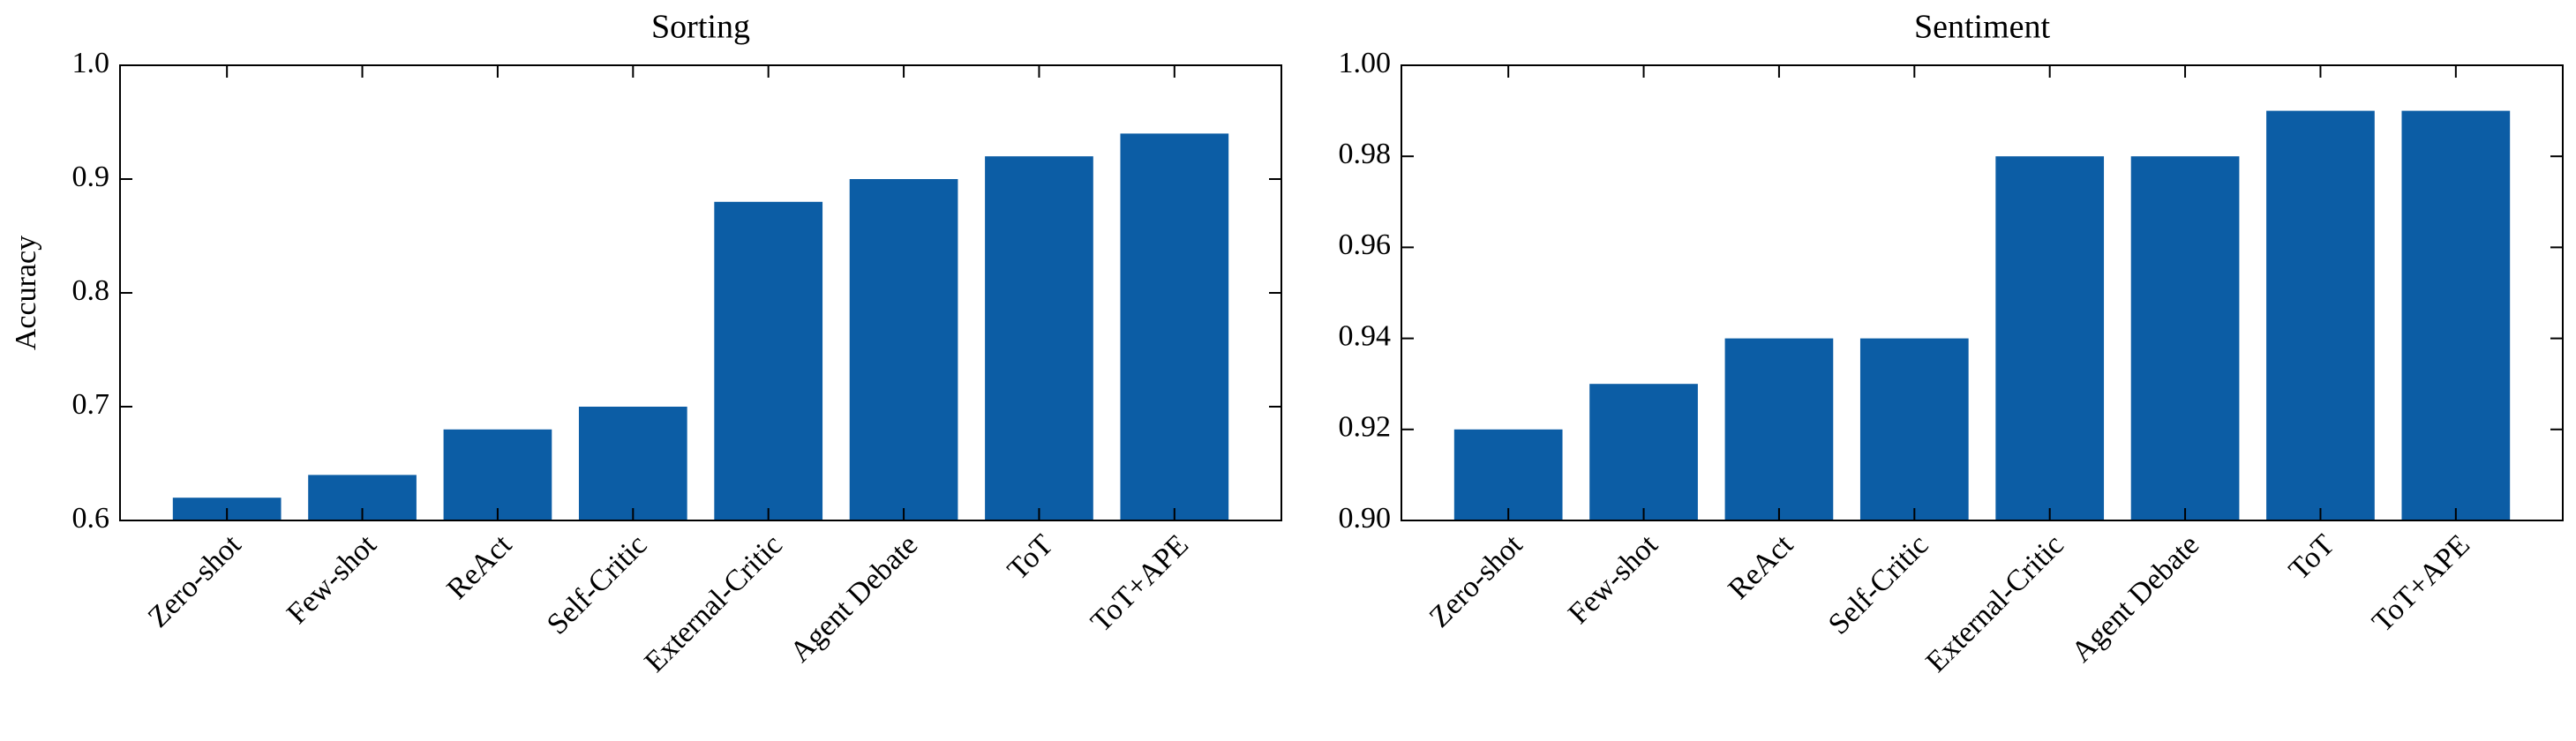  Describe the element at coordinates (1365, 245) in the screenshot. I see `y-tick-label: 0.96` at that location.